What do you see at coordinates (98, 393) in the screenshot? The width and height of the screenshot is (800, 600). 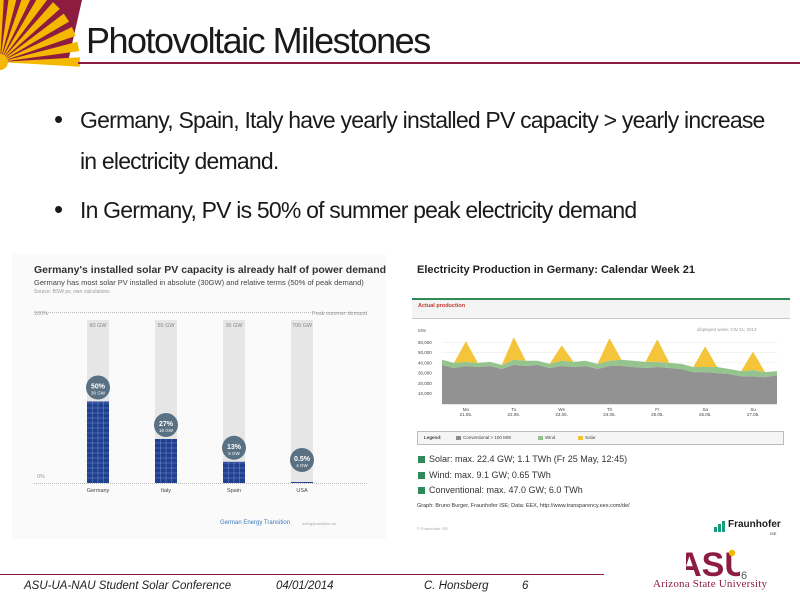 I see `gw-label: 30 GW` at bounding box center [98, 393].